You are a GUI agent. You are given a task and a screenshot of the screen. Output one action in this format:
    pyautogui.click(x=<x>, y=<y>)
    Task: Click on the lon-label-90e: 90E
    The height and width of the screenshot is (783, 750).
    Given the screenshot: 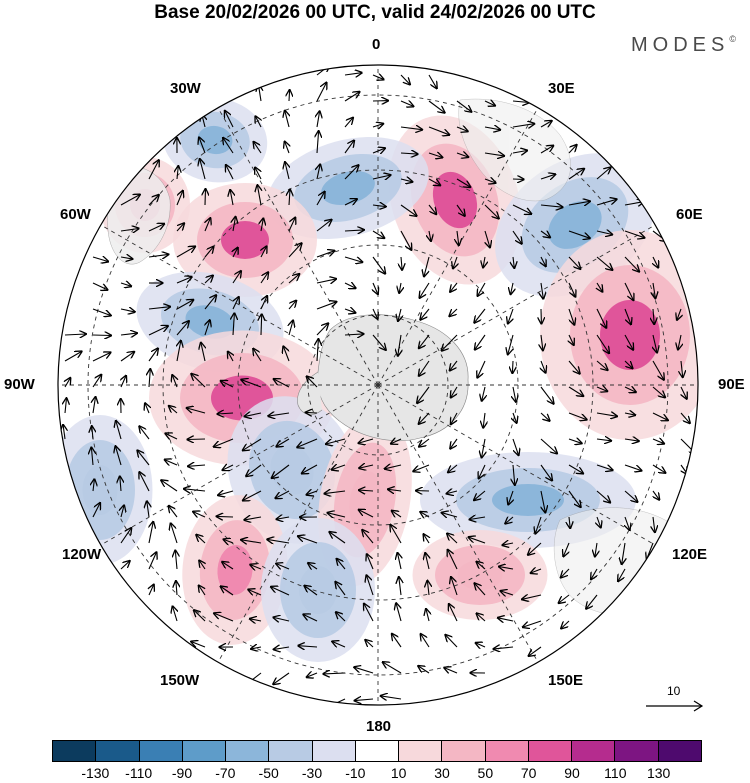 What is the action you would take?
    pyautogui.click(x=731, y=384)
    